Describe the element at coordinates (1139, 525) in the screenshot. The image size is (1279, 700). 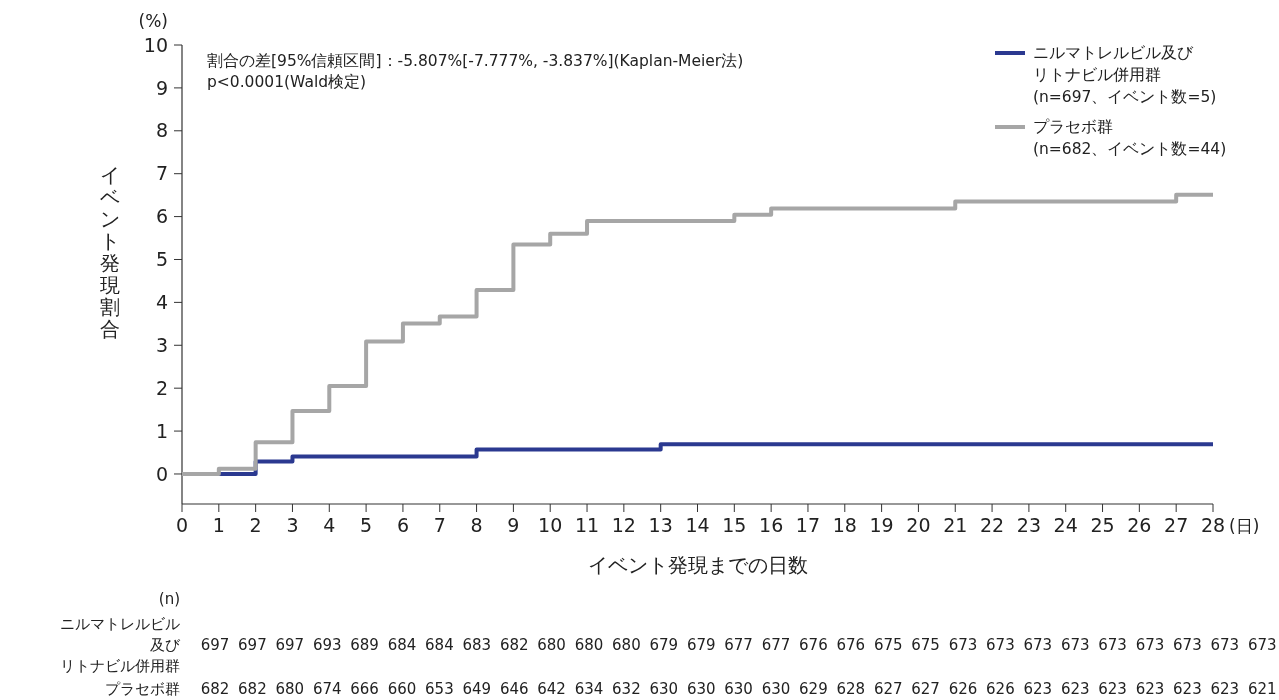
I see `x-tick-label: 26` at that location.